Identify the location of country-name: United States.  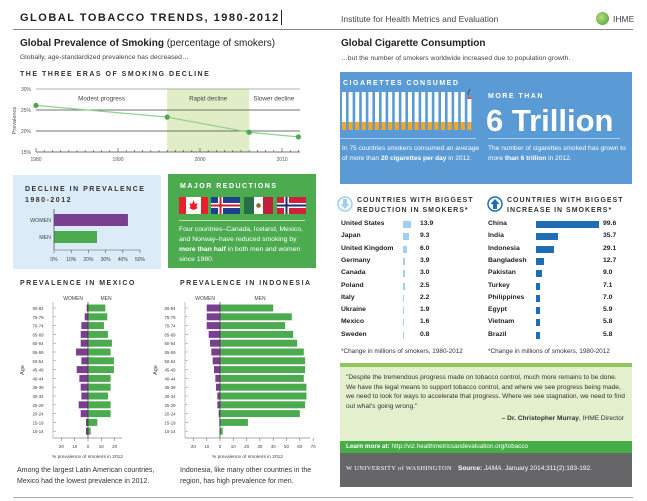
(363, 223).